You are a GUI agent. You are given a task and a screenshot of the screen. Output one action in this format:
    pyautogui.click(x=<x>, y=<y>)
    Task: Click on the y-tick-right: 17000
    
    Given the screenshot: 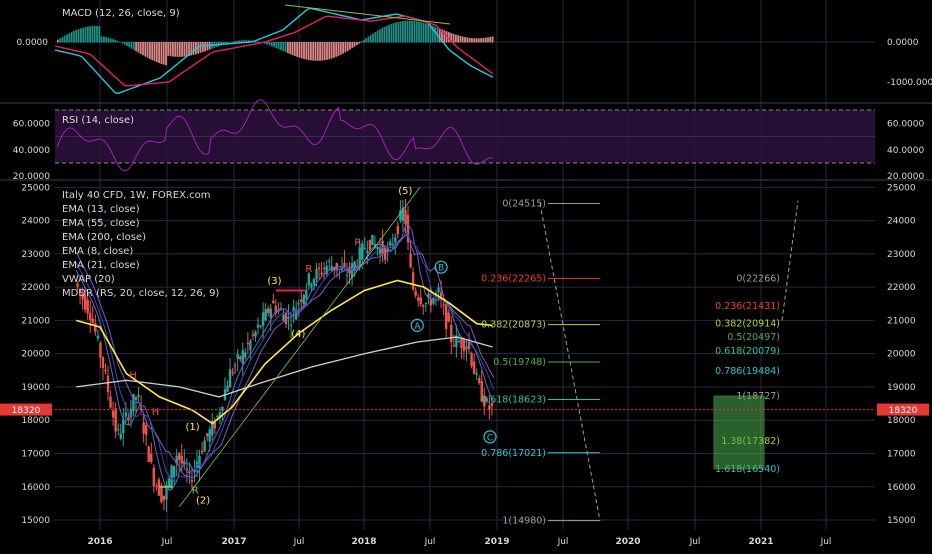 What is the action you would take?
    pyautogui.click(x=901, y=454)
    